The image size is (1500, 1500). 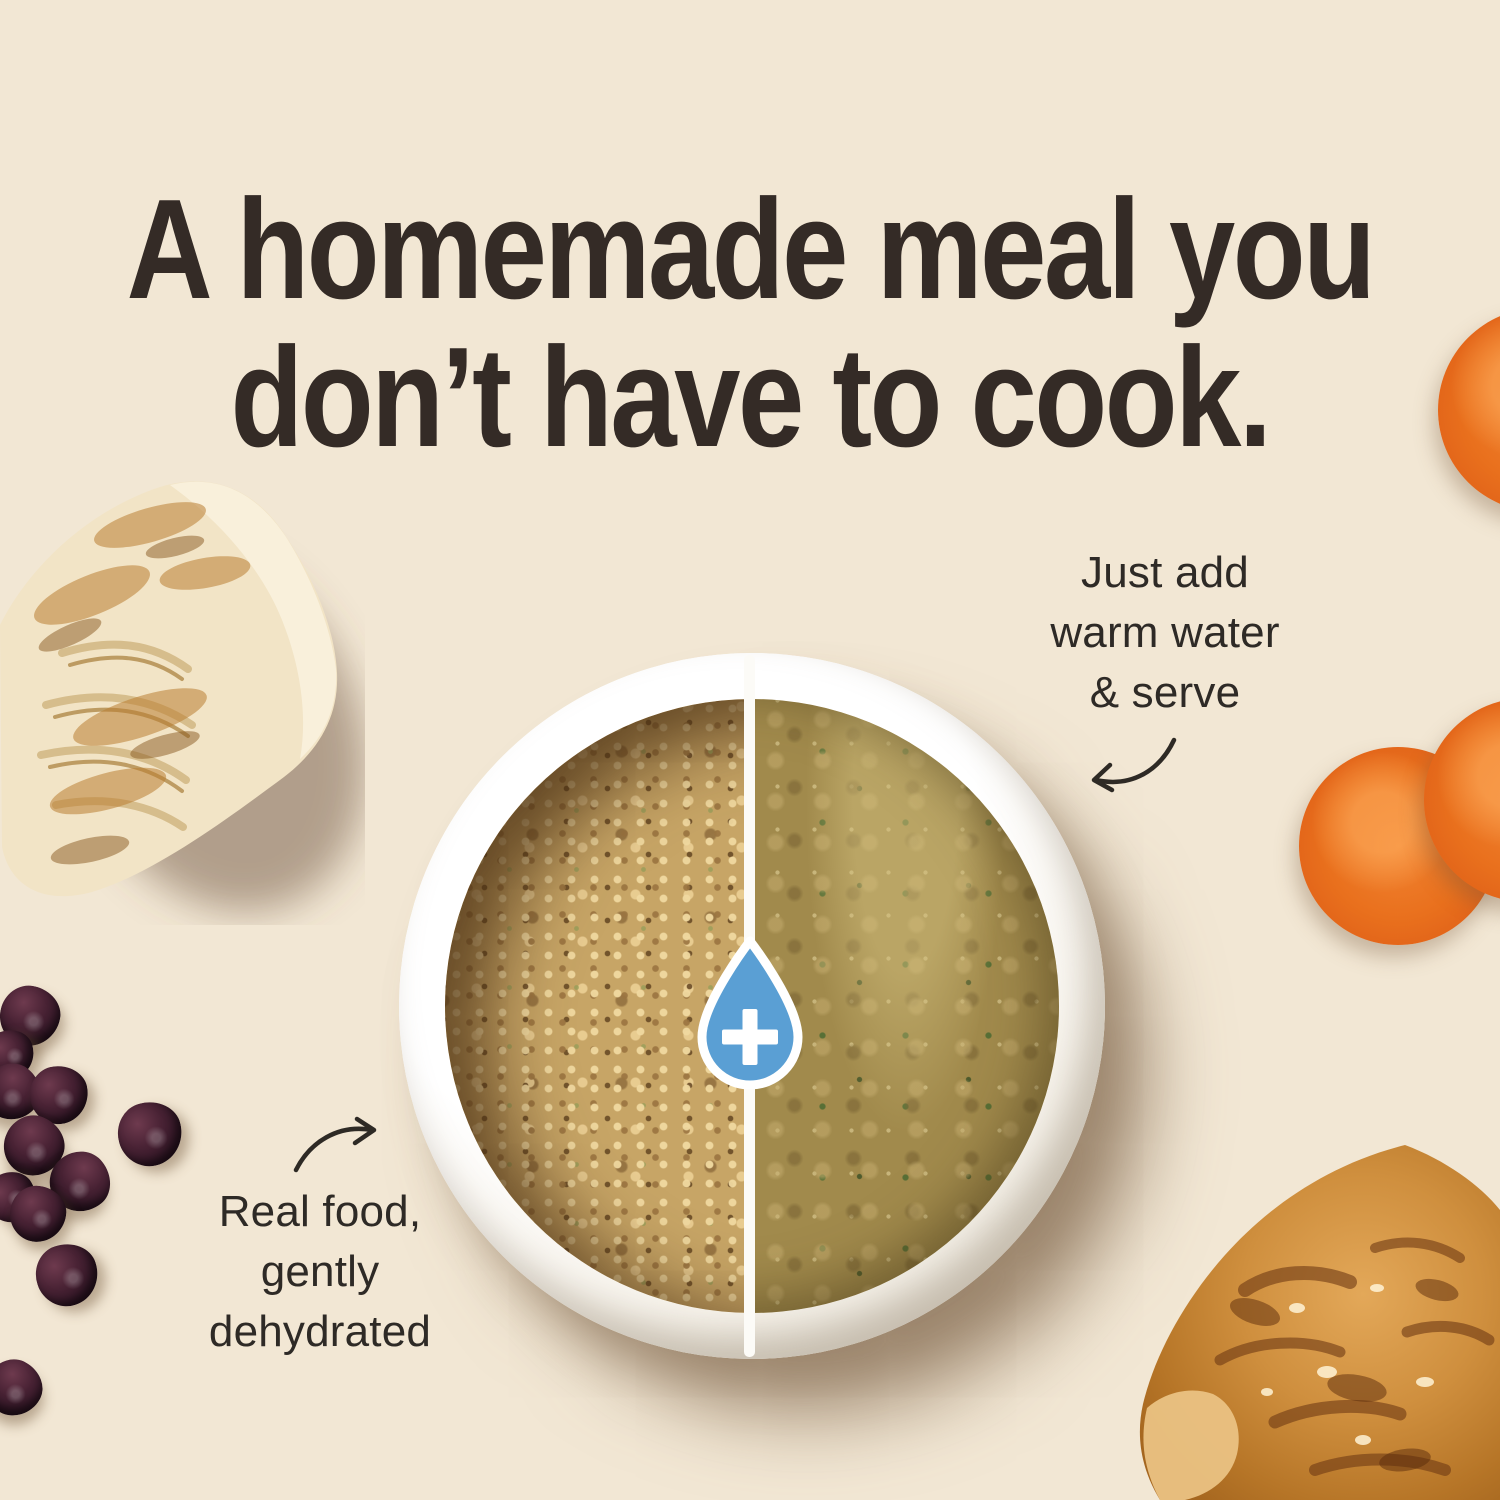 I want to click on sweet-potato-slice-photo, so click(x=1469, y=410).